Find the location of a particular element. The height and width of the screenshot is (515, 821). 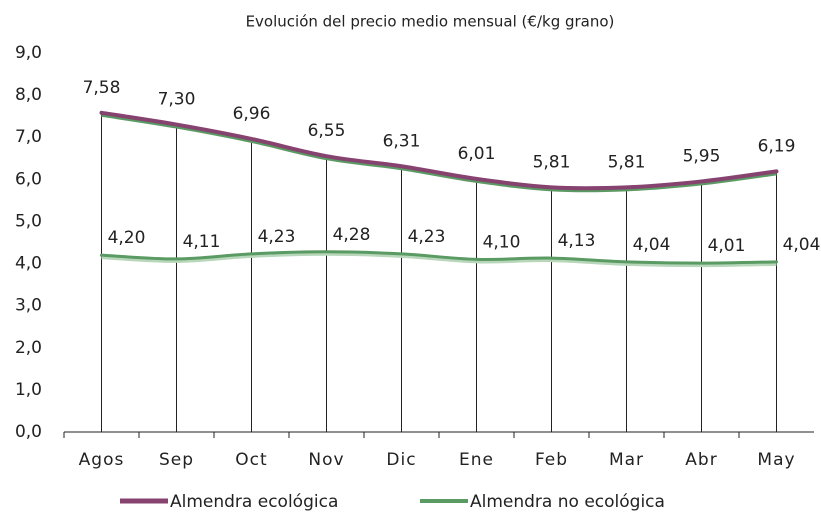

y-tick-label: 9,0 is located at coordinates (28, 53).